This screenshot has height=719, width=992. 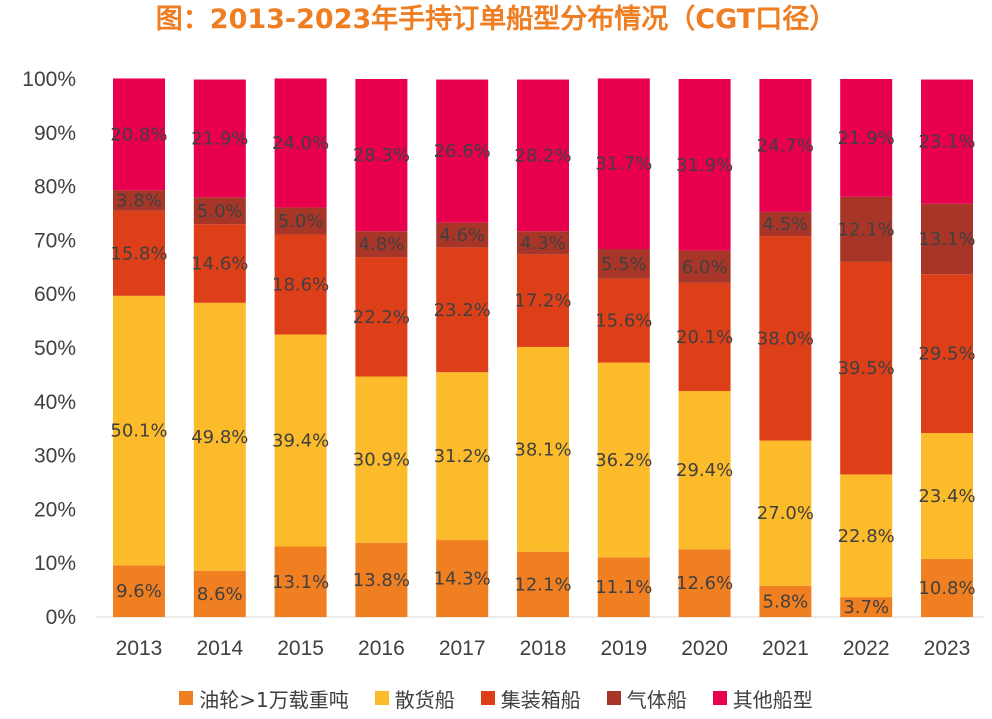 I want to click on data-label: 23.1%, so click(x=946, y=142).